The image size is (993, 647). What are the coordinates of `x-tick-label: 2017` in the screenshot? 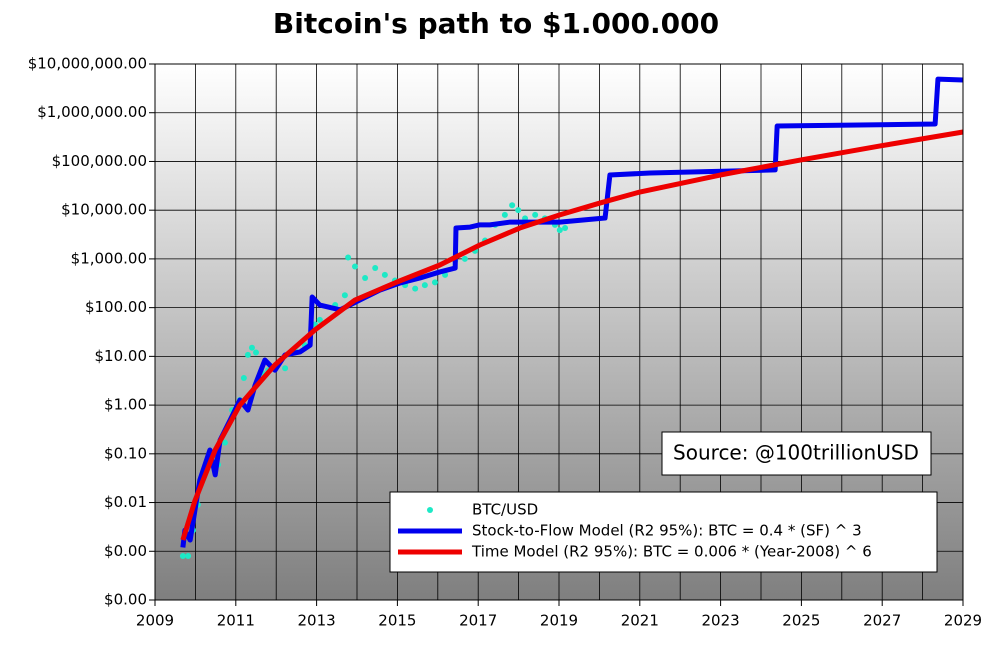 It's located at (478, 621).